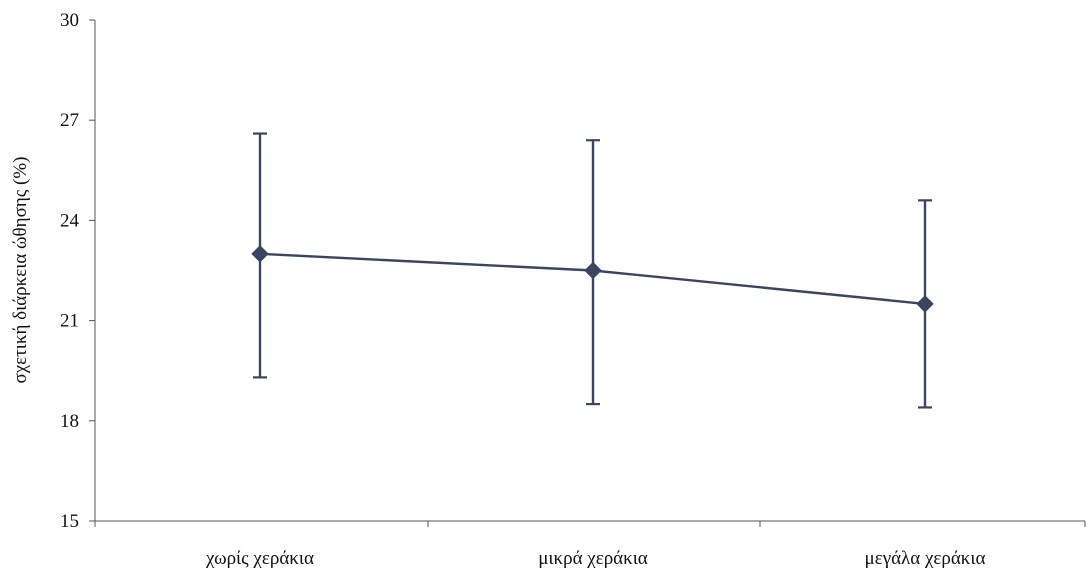  What do you see at coordinates (69, 521) in the screenshot?
I see `y-tick-label: 15` at bounding box center [69, 521].